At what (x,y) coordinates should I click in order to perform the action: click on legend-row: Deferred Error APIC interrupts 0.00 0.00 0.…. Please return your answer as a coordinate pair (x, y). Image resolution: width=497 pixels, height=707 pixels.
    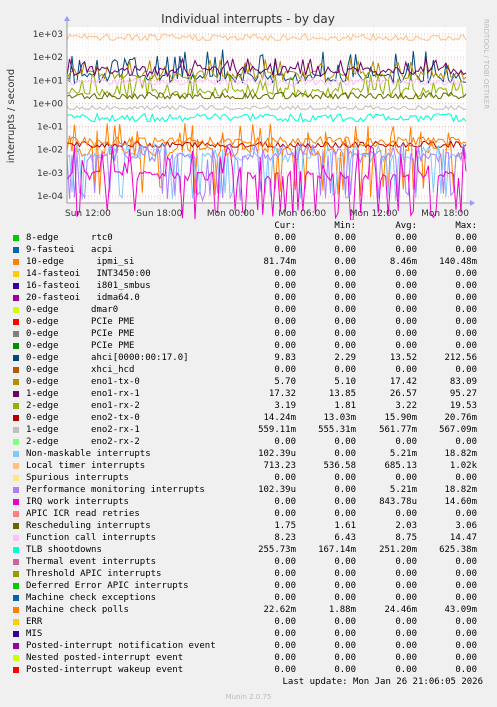
    Looking at the image, I should click on (248, 586).